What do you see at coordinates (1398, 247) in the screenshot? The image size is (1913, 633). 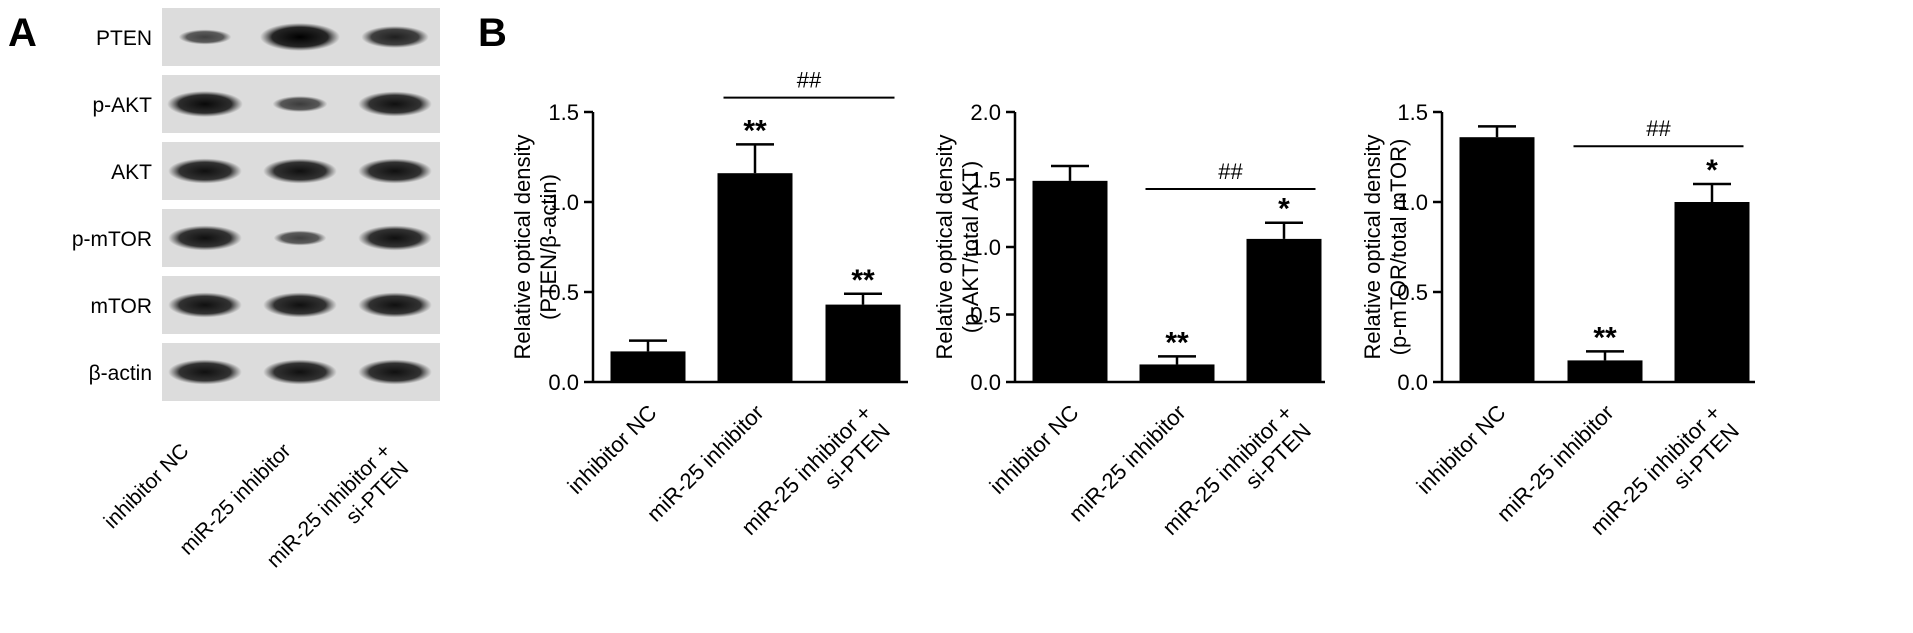 I see `y-axis-label-line: (p-mTOR/total mTOR)` at bounding box center [1398, 247].